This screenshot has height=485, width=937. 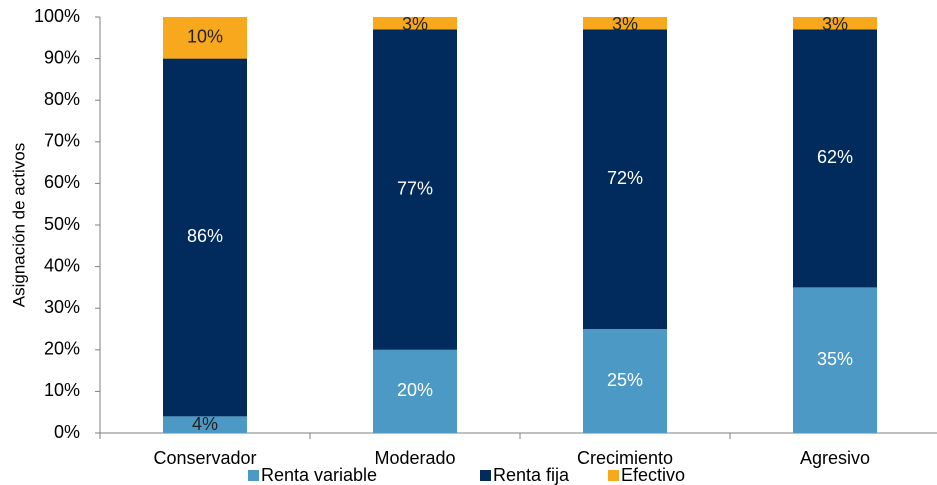 I want to click on y-tick-label: 60%, so click(x=62, y=182).